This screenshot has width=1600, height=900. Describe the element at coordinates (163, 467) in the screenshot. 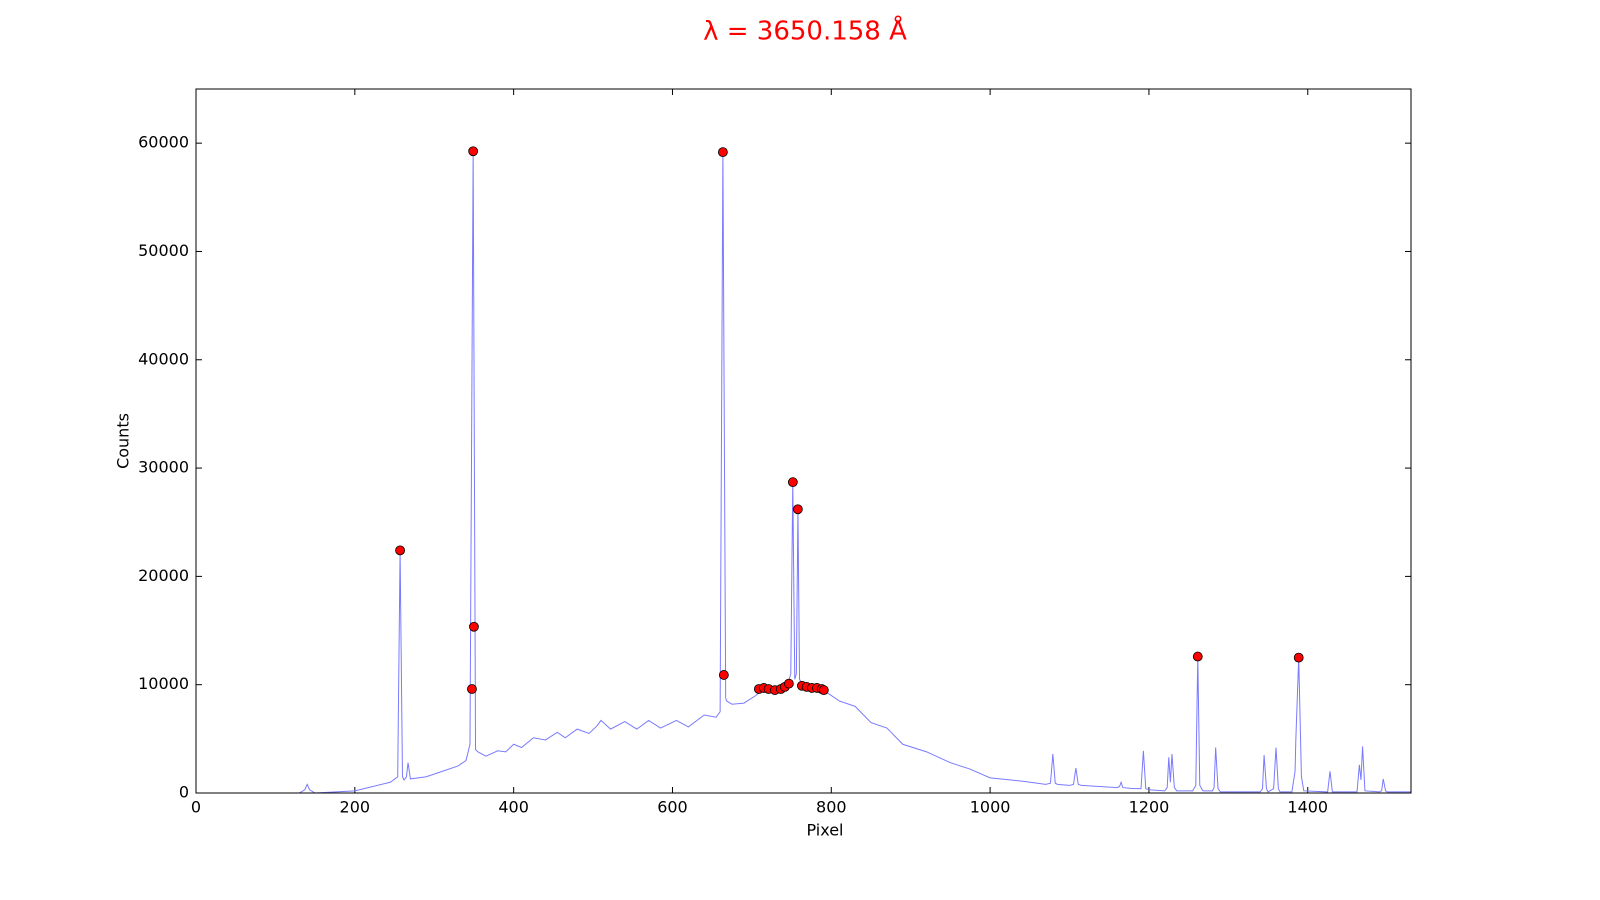

I see `y-tick-label: 30000` at that location.